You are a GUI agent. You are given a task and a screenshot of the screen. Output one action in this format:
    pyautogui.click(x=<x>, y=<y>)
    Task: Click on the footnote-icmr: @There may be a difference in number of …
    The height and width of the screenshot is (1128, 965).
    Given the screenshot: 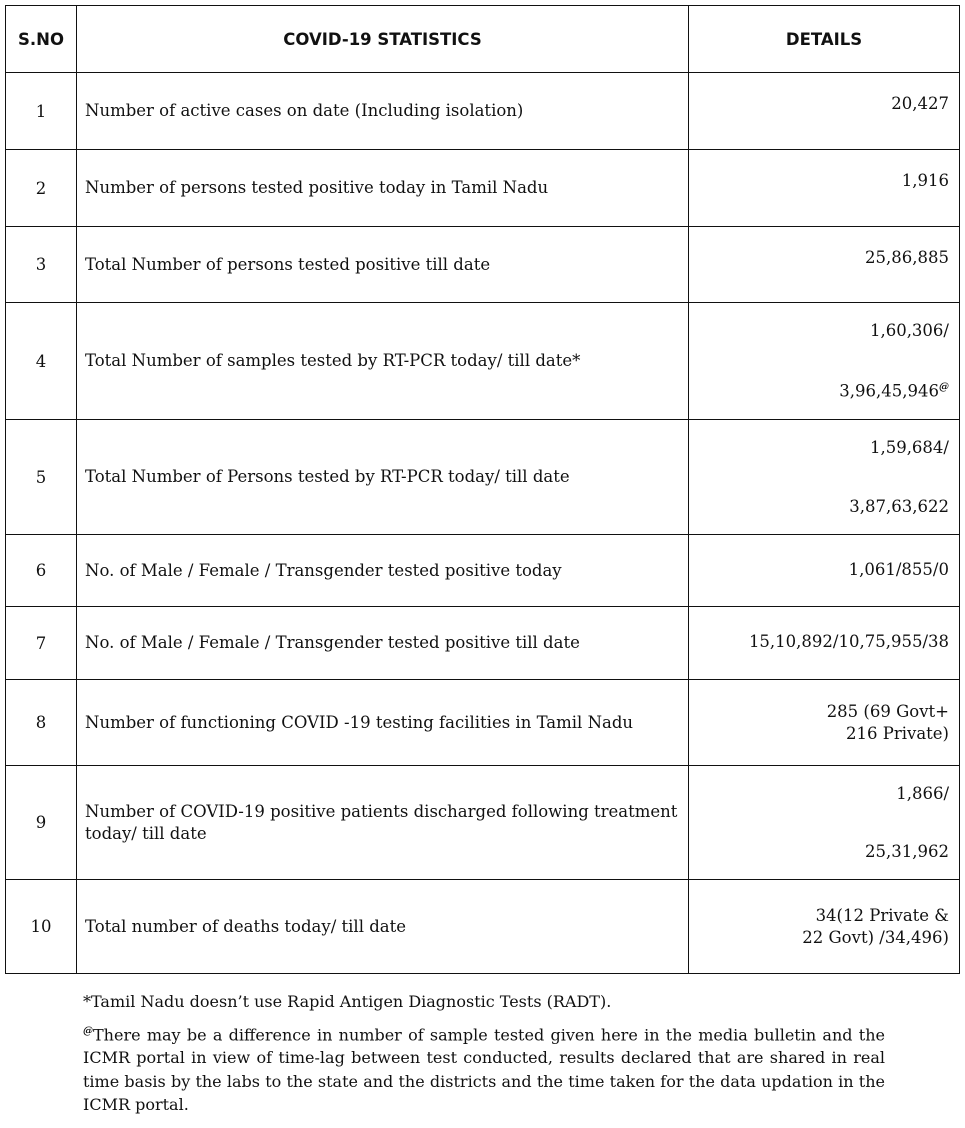 What is the action you would take?
    pyautogui.click(x=484, y=1068)
    